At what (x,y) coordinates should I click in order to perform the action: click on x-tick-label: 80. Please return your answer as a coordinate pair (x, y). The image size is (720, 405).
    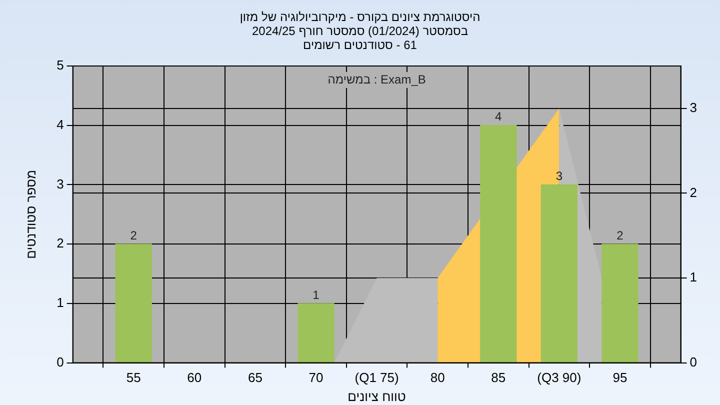
    Looking at the image, I should click on (437, 378).